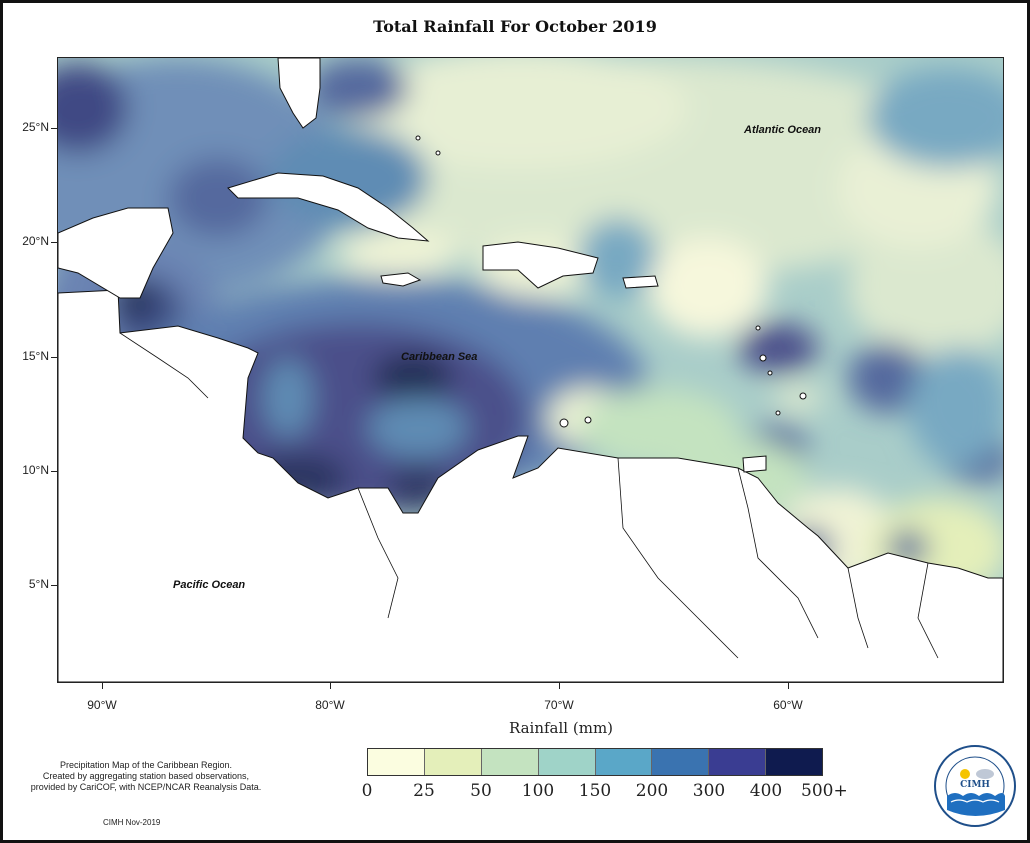  What do you see at coordinates (439, 357) in the screenshot?
I see `caribbean-sea-label: Caribbean Sea` at bounding box center [439, 357].